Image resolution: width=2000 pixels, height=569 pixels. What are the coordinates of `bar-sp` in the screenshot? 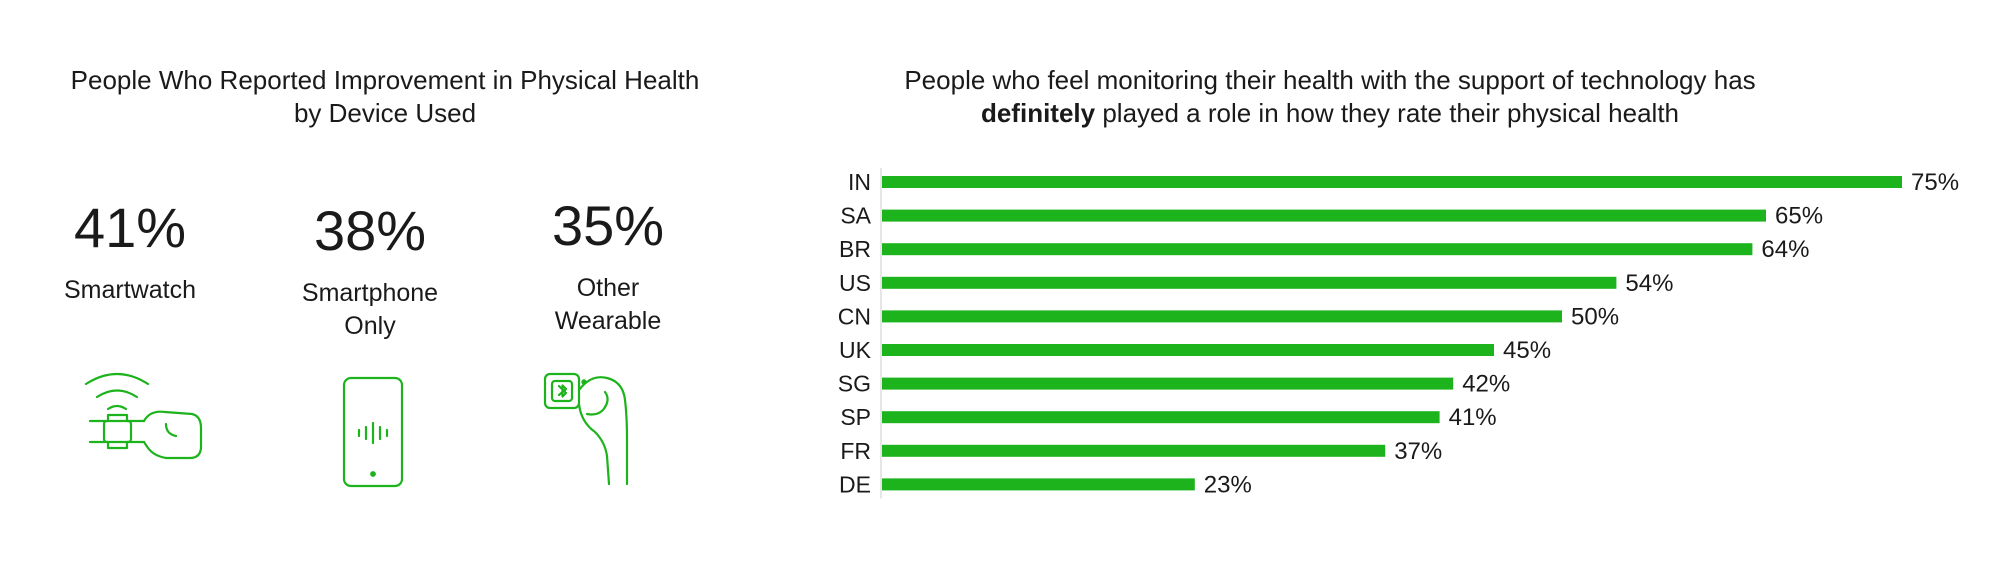 It's located at (1161, 417).